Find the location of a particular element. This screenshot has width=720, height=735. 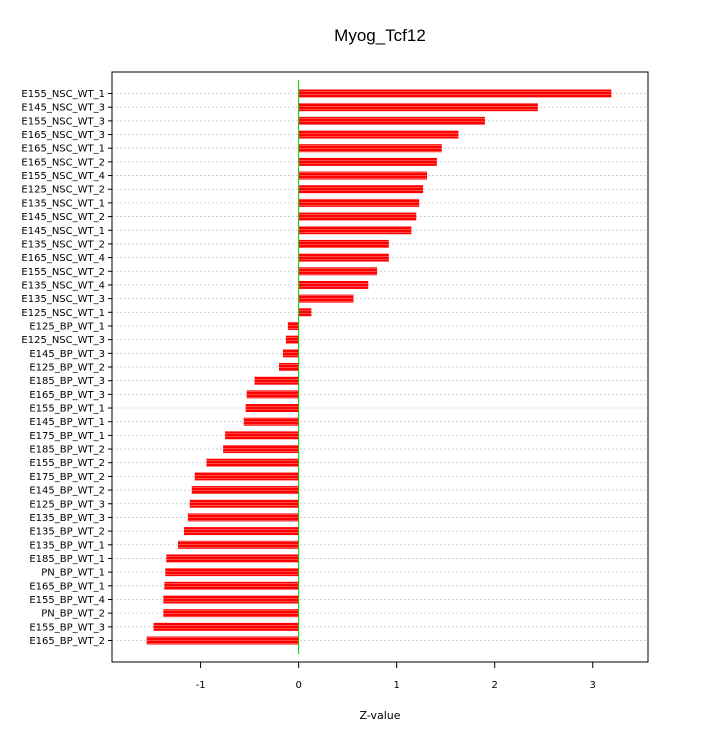

category-label: E155_BP_WT_2 is located at coordinates (67, 463).